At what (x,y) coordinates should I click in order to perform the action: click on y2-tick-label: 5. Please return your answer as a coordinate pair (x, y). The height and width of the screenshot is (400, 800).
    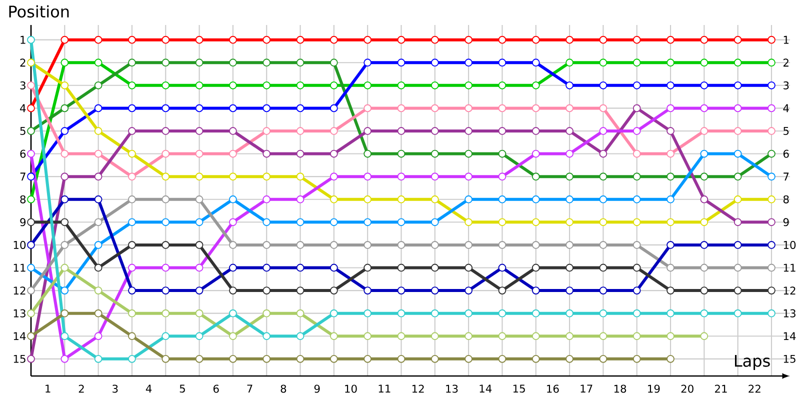
    Looking at the image, I should click on (786, 131).